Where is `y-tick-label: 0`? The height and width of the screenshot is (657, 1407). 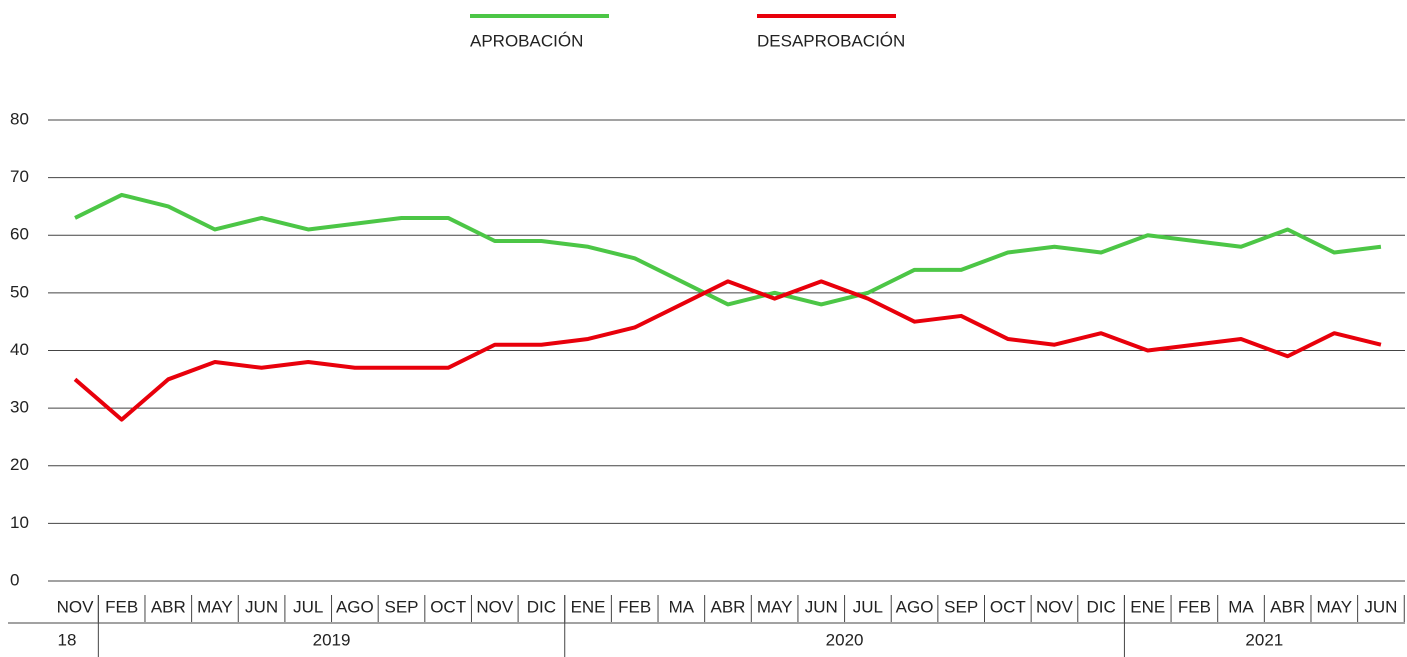 y-tick-label: 0 is located at coordinates (14, 579).